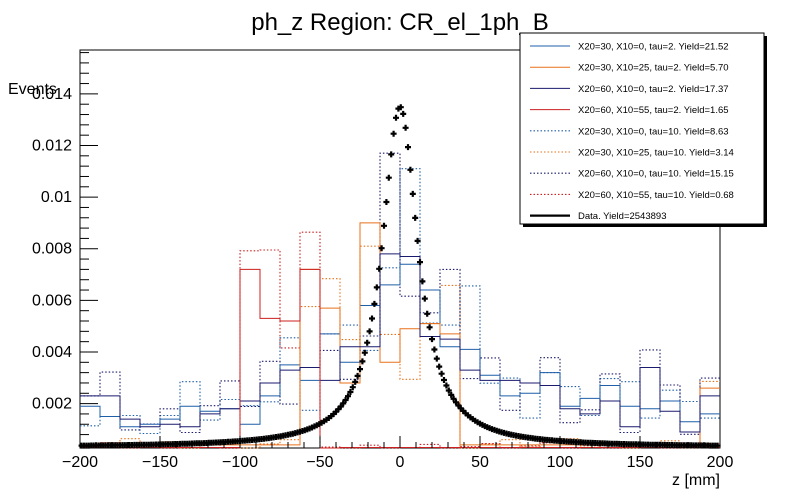  What do you see at coordinates (653, 68) in the screenshot?
I see `legend-label: X20=30, X10=25, tau=2. Yield=5.70` at bounding box center [653, 68].